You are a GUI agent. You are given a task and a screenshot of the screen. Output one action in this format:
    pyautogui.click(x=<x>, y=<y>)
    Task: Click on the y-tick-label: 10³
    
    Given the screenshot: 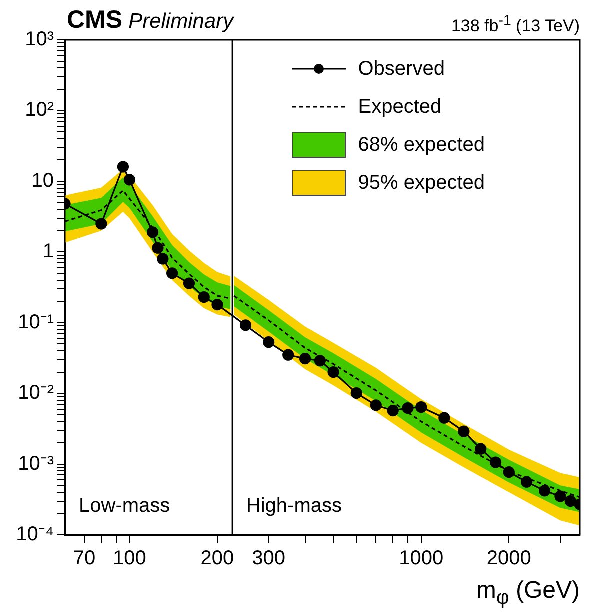 What is the action you would take?
    pyautogui.click(x=39, y=39)
    